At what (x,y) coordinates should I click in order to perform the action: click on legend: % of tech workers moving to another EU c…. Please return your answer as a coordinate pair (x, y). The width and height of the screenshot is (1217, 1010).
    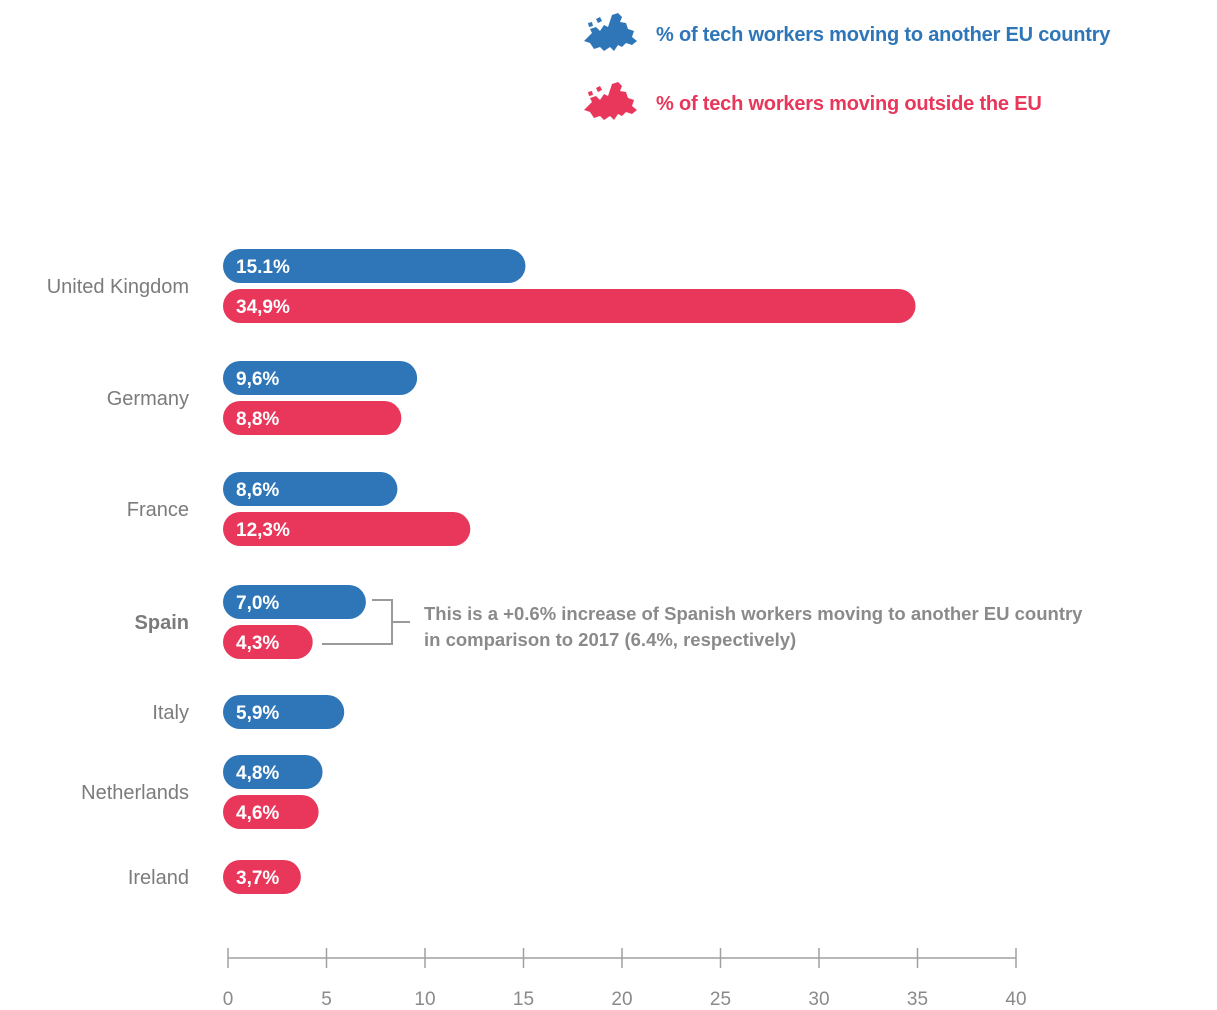
    Looking at the image, I should click on (846, 79).